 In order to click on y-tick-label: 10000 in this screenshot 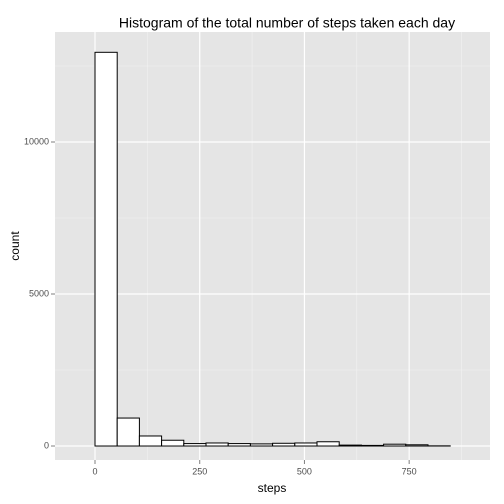, I will do `click(36, 141)`.